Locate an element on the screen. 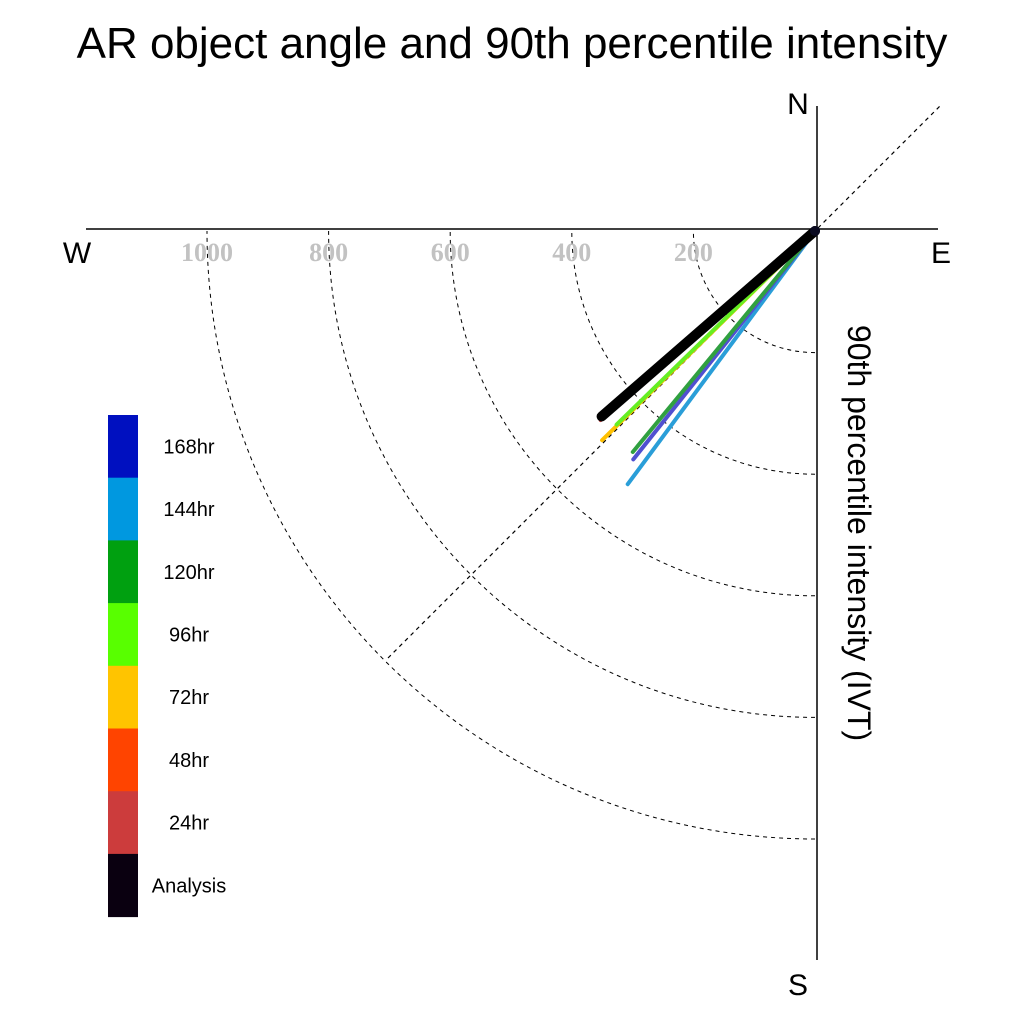  legend-label: 168hr is located at coordinates (188, 447).